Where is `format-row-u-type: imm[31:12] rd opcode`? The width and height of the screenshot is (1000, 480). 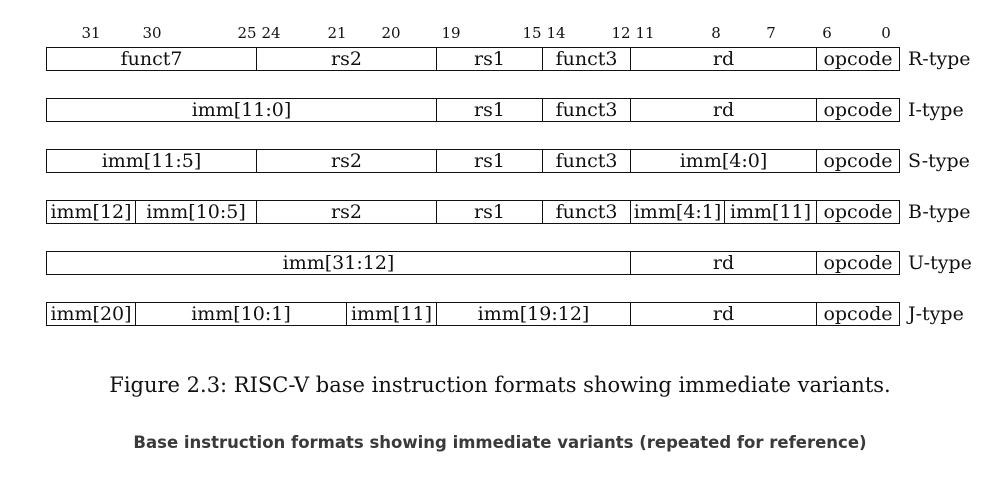 format-row-u-type: imm[31:12] rd opcode is located at coordinates (473, 263).